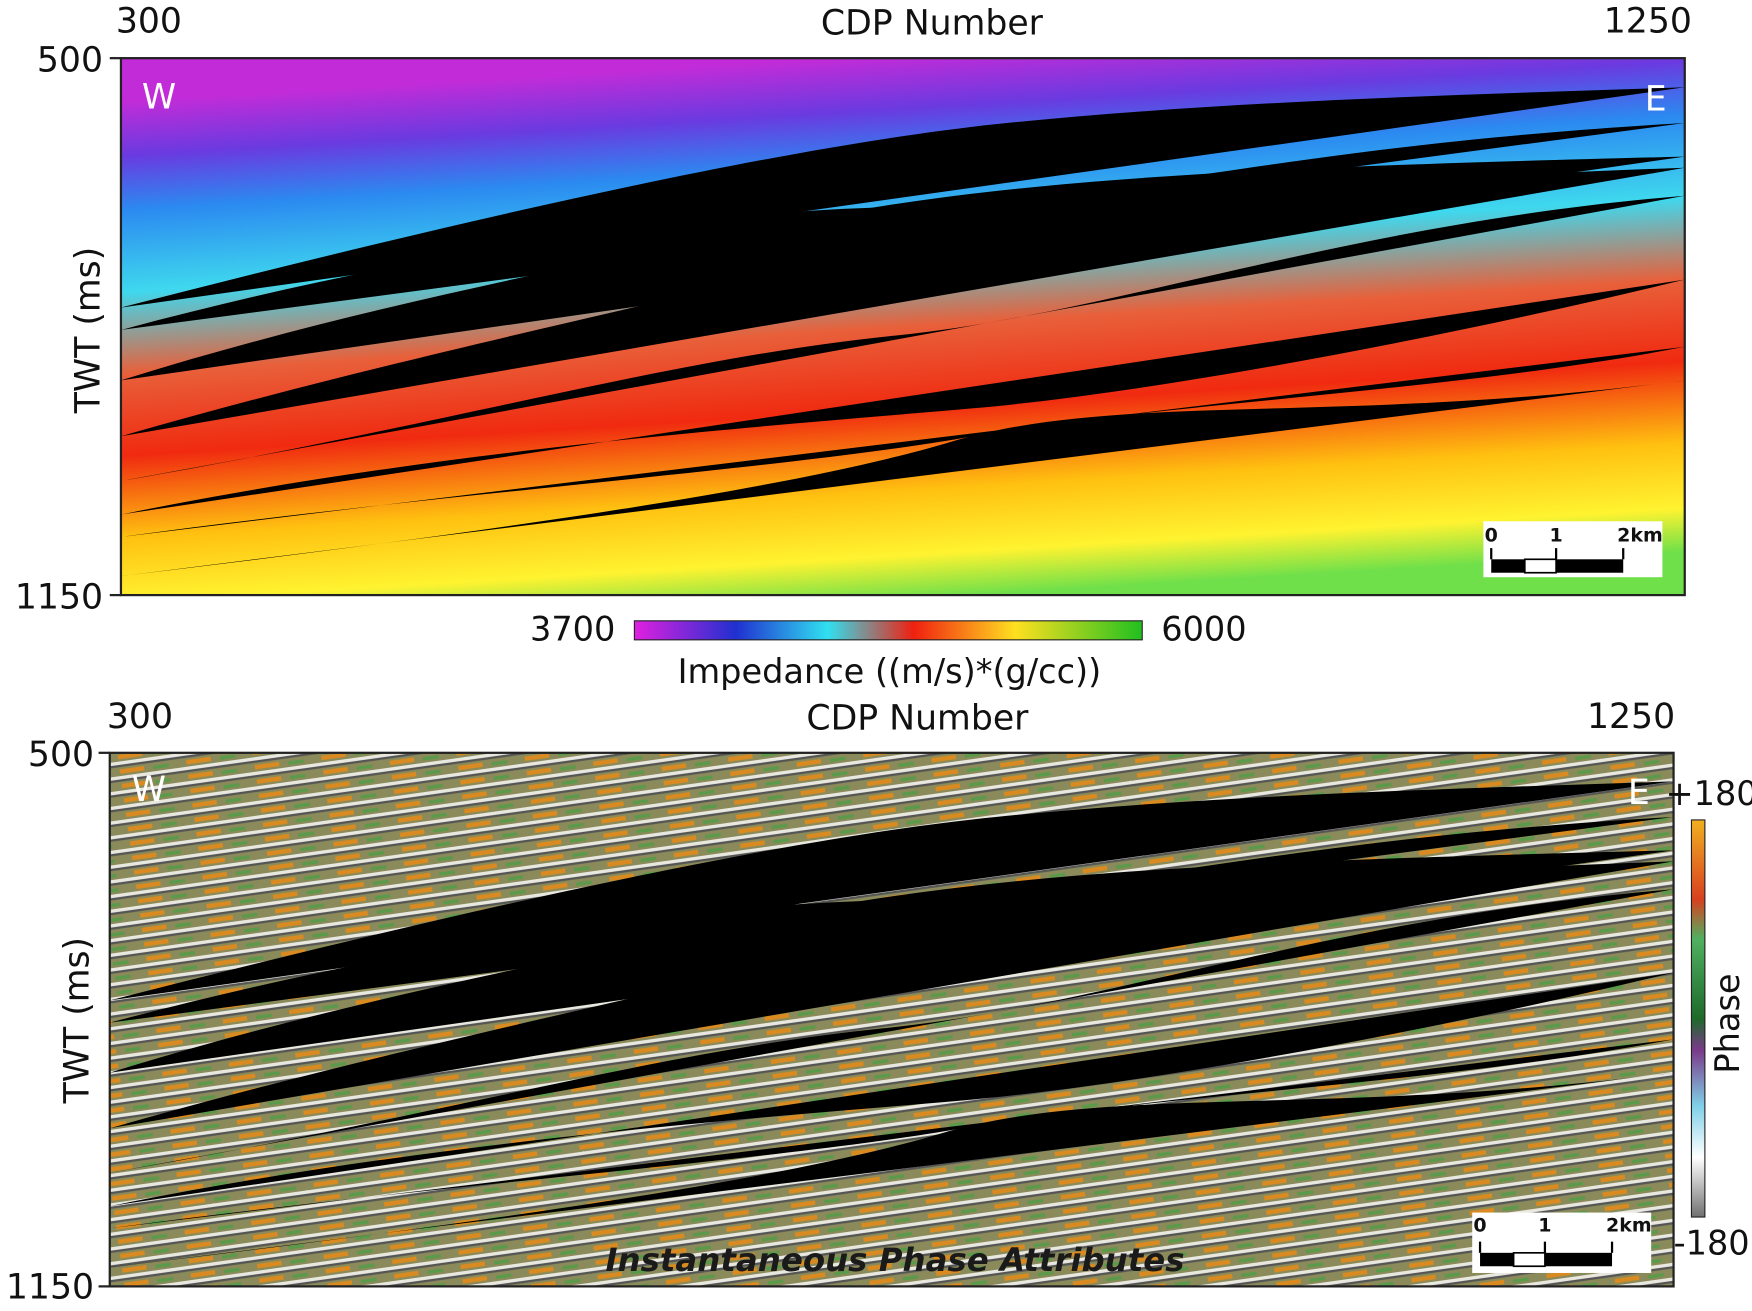  I want to click on colorbar-max: 6000, so click(1203, 628).